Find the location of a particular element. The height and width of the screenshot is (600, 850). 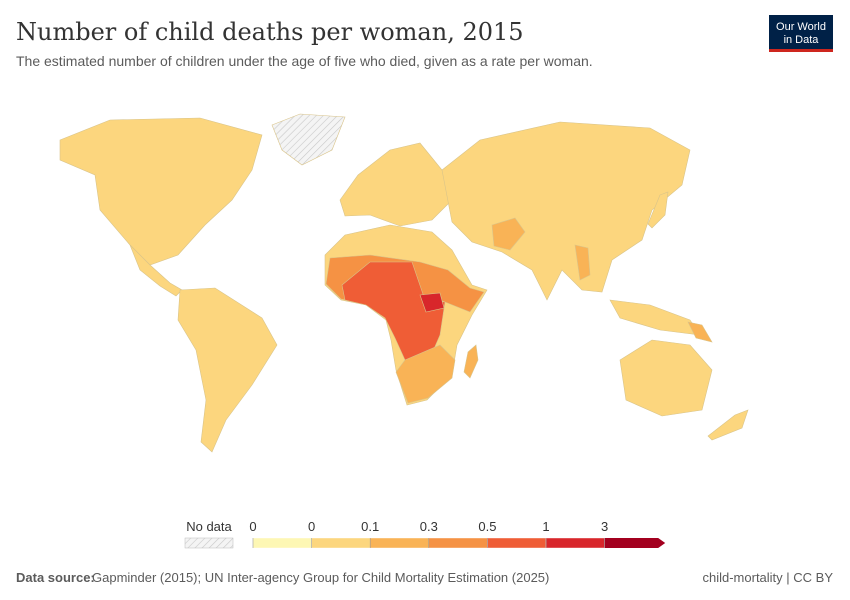

central-america is located at coordinates (156, 270).